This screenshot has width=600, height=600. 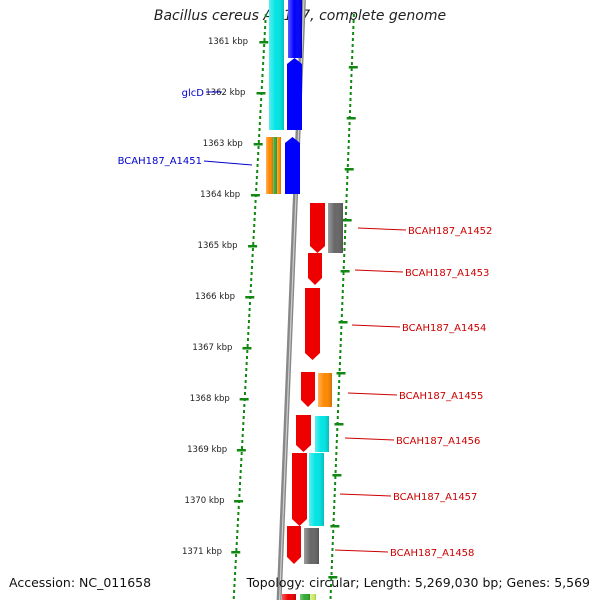 What do you see at coordinates (303, 433) in the screenshot?
I see `cds-red-a1456` at bounding box center [303, 433].